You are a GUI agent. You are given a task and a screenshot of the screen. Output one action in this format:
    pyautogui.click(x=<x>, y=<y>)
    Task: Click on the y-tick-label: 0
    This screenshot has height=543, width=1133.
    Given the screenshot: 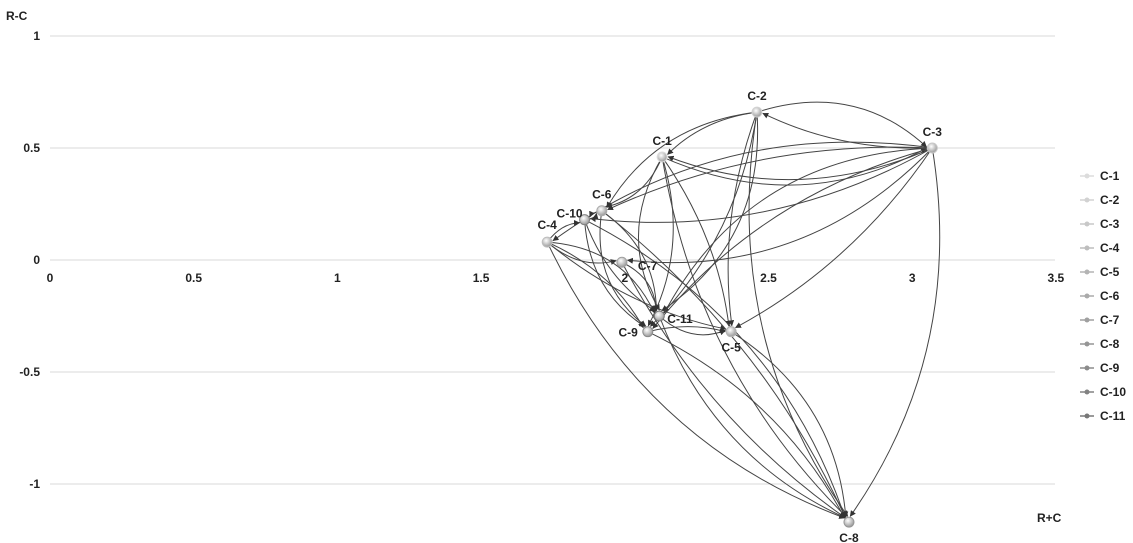 What is the action you would take?
    pyautogui.click(x=36, y=260)
    